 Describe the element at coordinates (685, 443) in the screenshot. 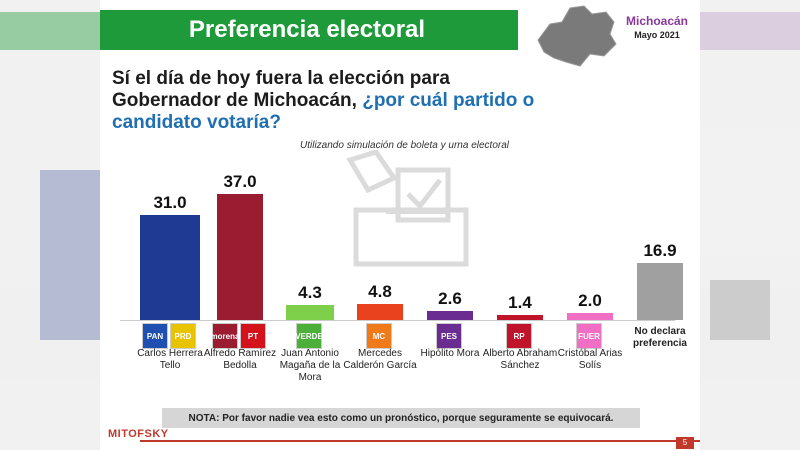

I see `page-number: 5` at that location.